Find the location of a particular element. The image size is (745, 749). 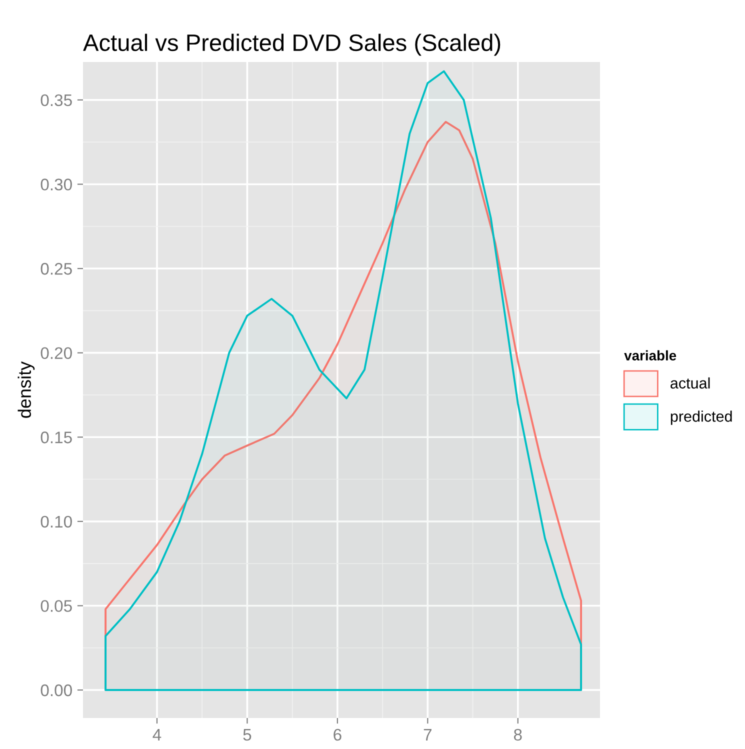

x-tick-label: 4 is located at coordinates (157, 734).